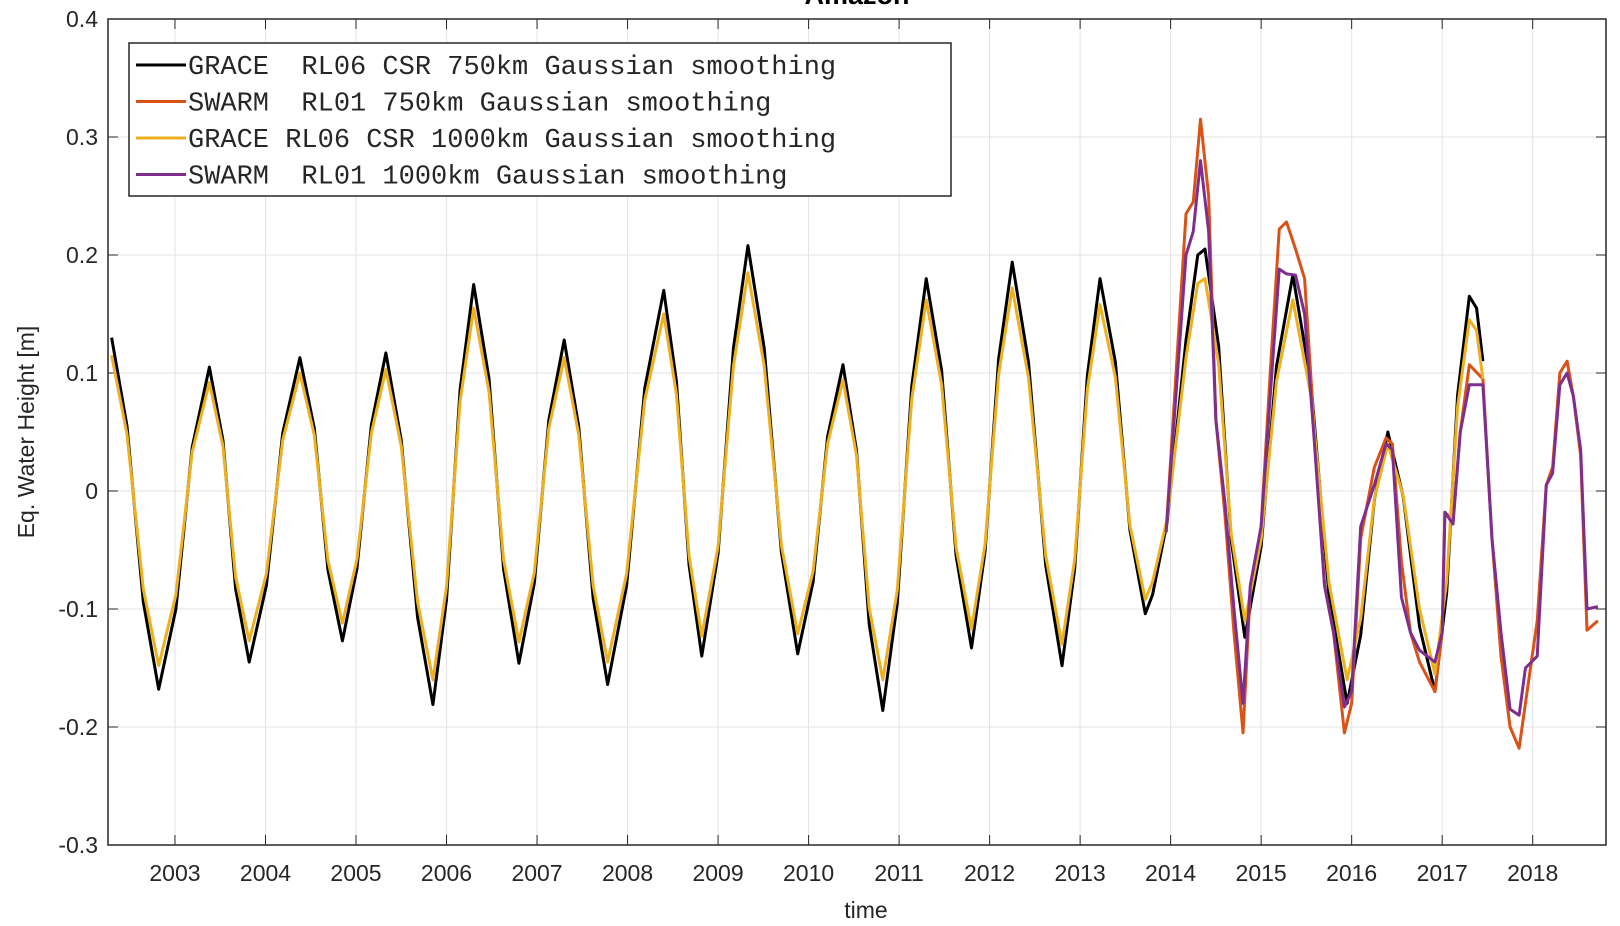 The width and height of the screenshot is (1620, 926). What do you see at coordinates (91, 491) in the screenshot?
I see `y-tick-label: 0` at bounding box center [91, 491].